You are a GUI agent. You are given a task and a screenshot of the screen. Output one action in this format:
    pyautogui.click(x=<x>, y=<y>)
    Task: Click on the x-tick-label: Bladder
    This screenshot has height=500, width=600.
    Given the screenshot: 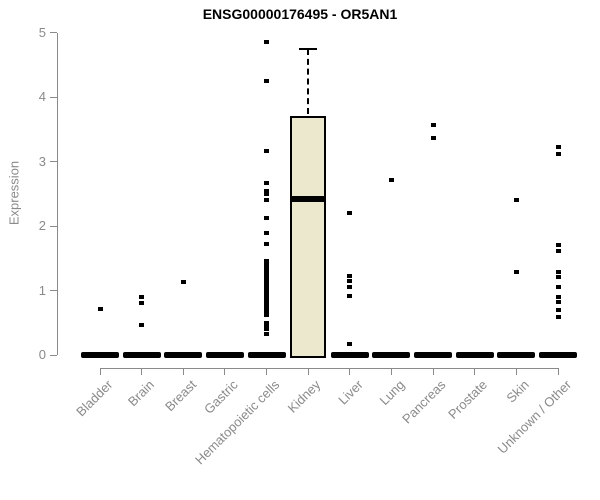 What is the action you would take?
    pyautogui.click(x=94, y=398)
    